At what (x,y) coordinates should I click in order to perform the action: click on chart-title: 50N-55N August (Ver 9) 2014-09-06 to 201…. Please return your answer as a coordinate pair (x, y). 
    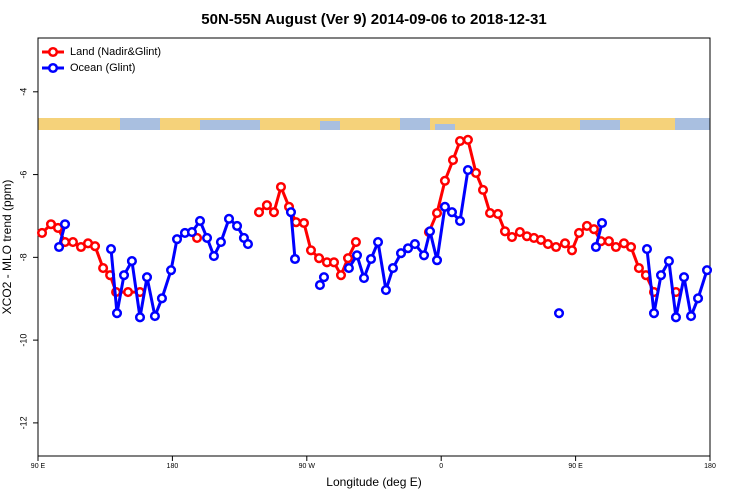
    Looking at the image, I should click on (373, 19).